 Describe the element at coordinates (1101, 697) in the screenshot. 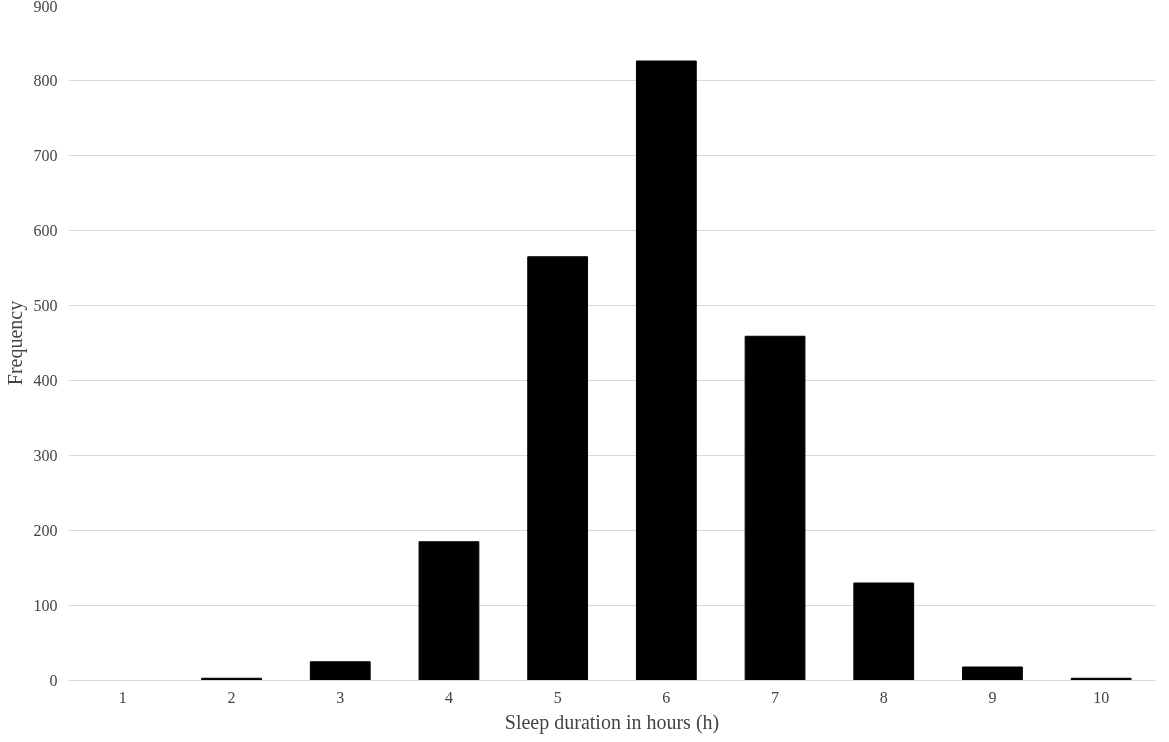

I see `x-tick-label: 10` at that location.